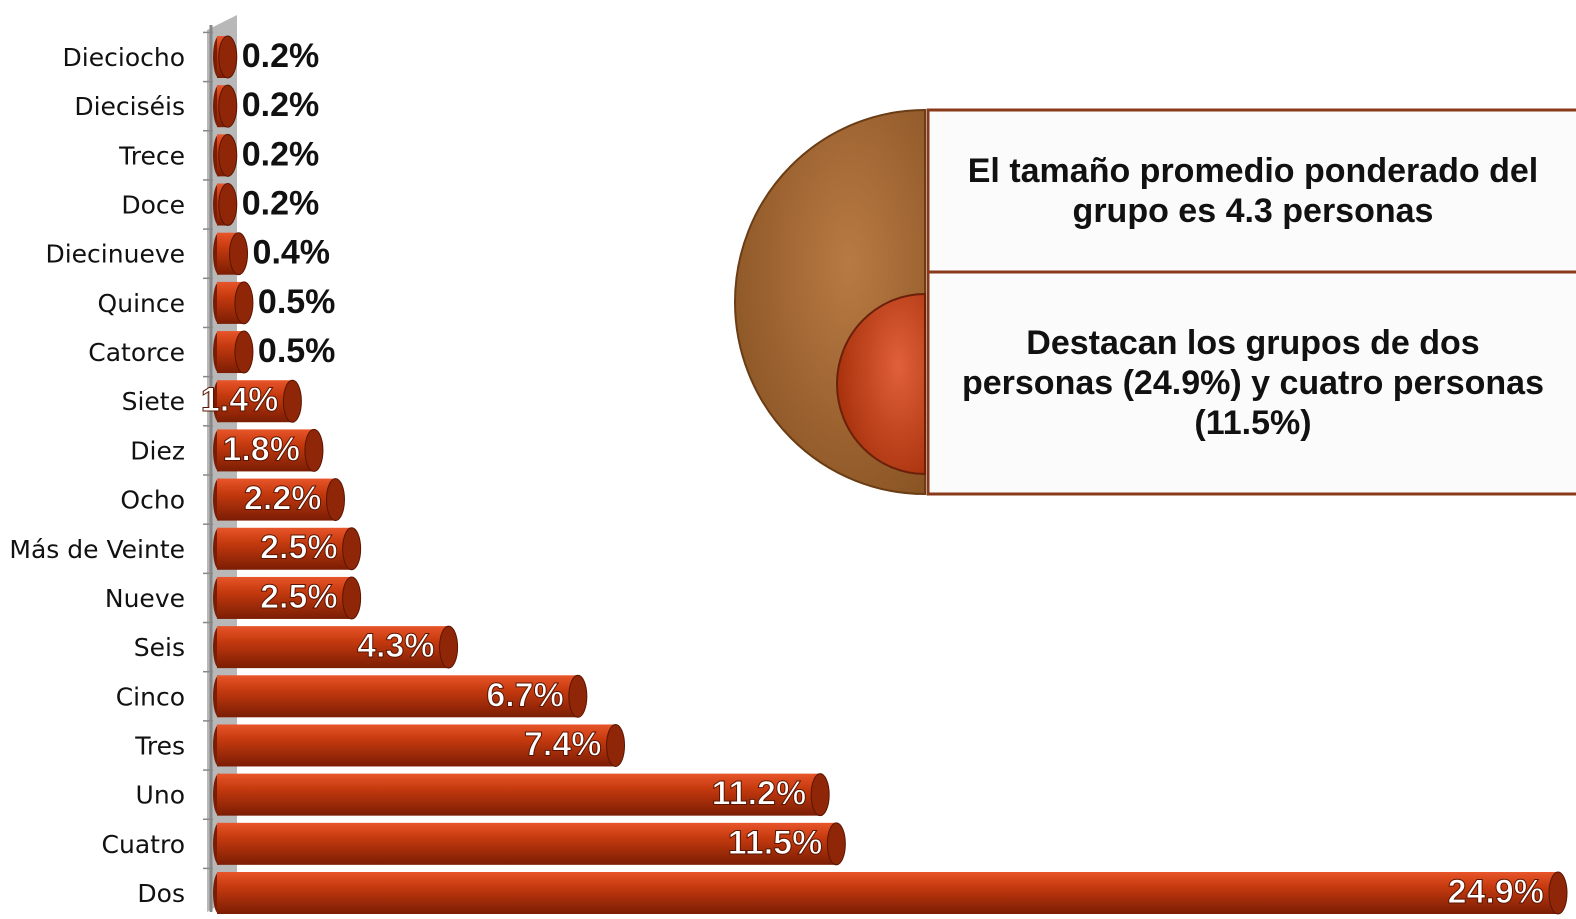  Describe the element at coordinates (261, 449) in the screenshot. I see `value-label: 1.8%` at that location.